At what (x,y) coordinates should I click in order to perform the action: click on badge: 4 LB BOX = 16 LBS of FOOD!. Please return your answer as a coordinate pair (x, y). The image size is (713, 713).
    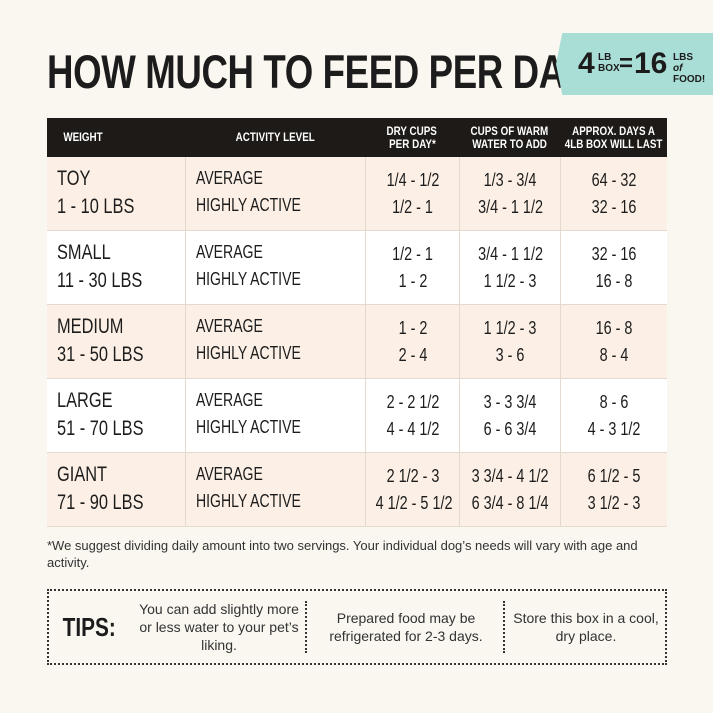
    Looking at the image, I should click on (634, 64).